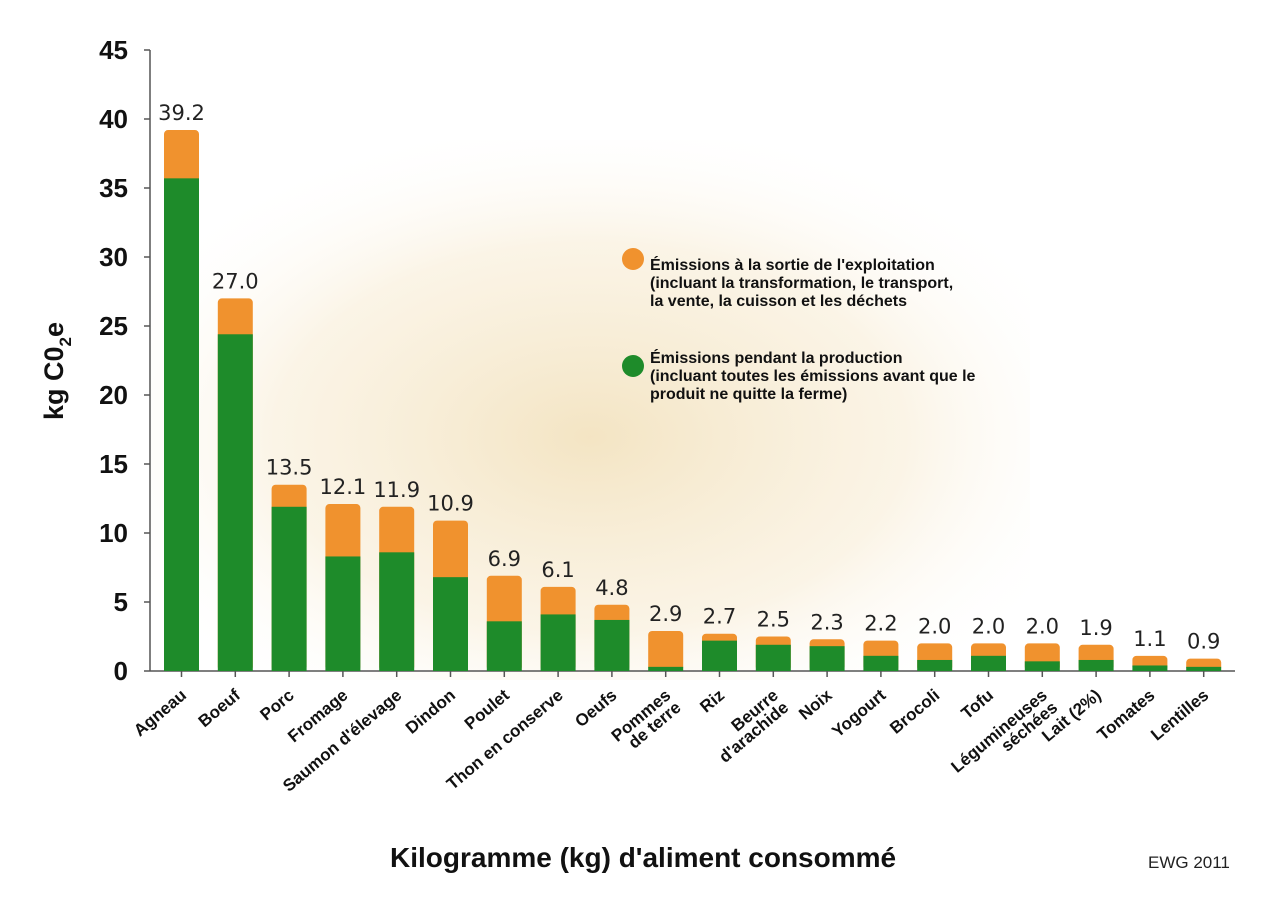 Image resolution: width=1276 pixels, height=900 pixels. I want to click on x-tick-label-9: Pommesde terre, so click(646, 722).